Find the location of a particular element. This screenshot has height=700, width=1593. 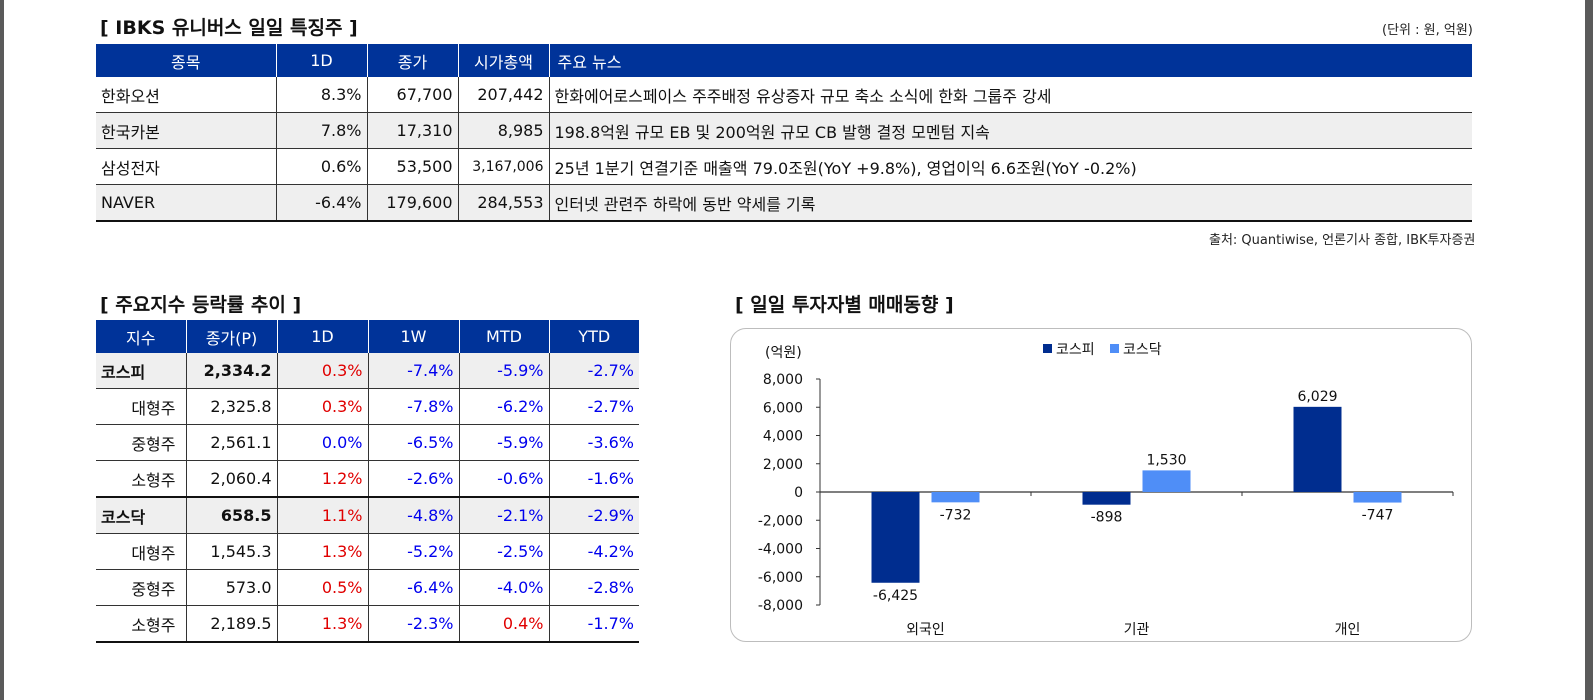

table-row: 소형주 2,189.5 1.3% -2.3% 0.4% -1.7% is located at coordinates (367, 624).